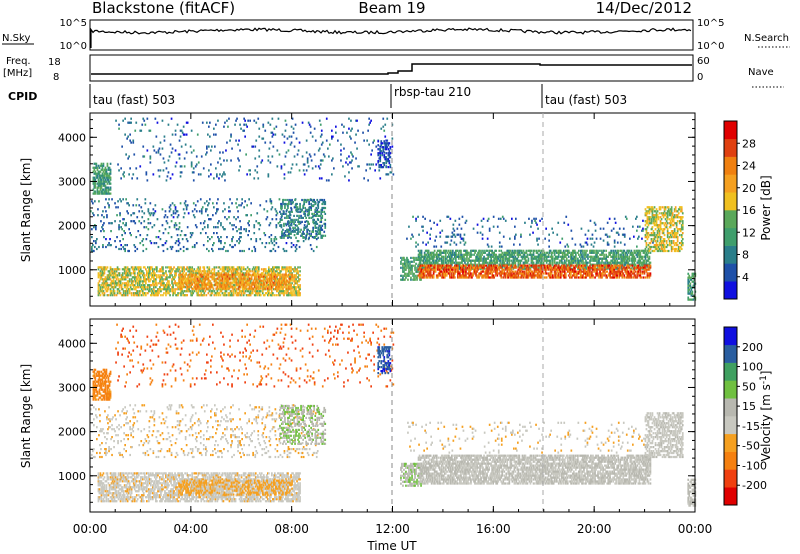 This screenshot has width=800, height=554. What do you see at coordinates (413, 279) in the screenshot?
I see `power-cell-r7` at bounding box center [413, 279].